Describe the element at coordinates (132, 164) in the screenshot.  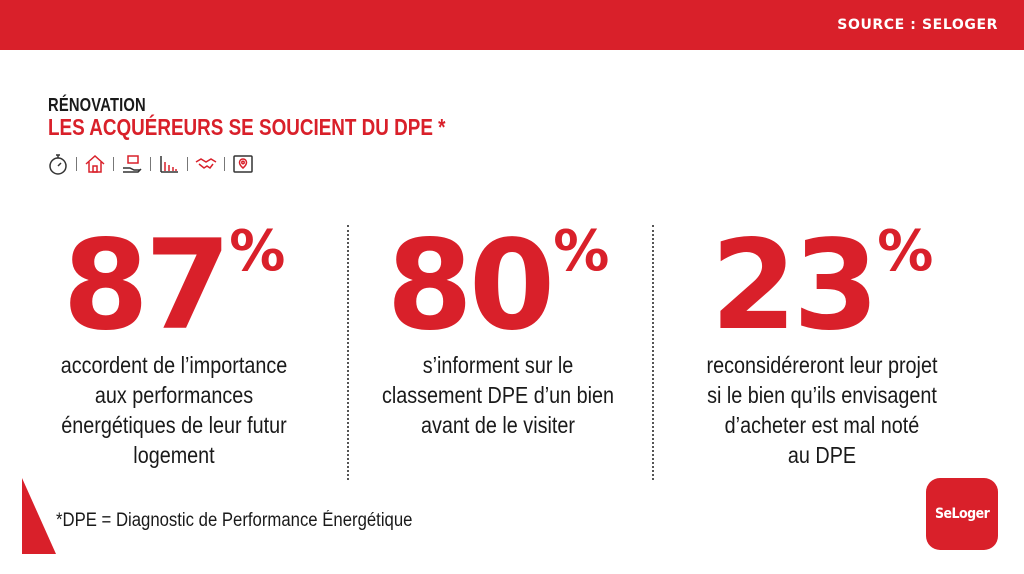
I see `hand-holding-money-icon` at that location.